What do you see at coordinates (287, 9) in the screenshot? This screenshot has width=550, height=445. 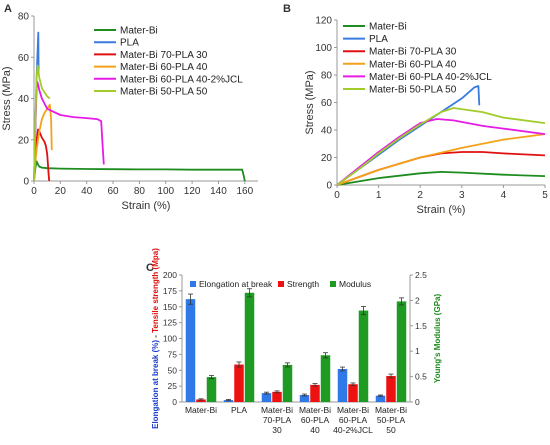 I see `panel-label-b: B` at bounding box center [287, 9].